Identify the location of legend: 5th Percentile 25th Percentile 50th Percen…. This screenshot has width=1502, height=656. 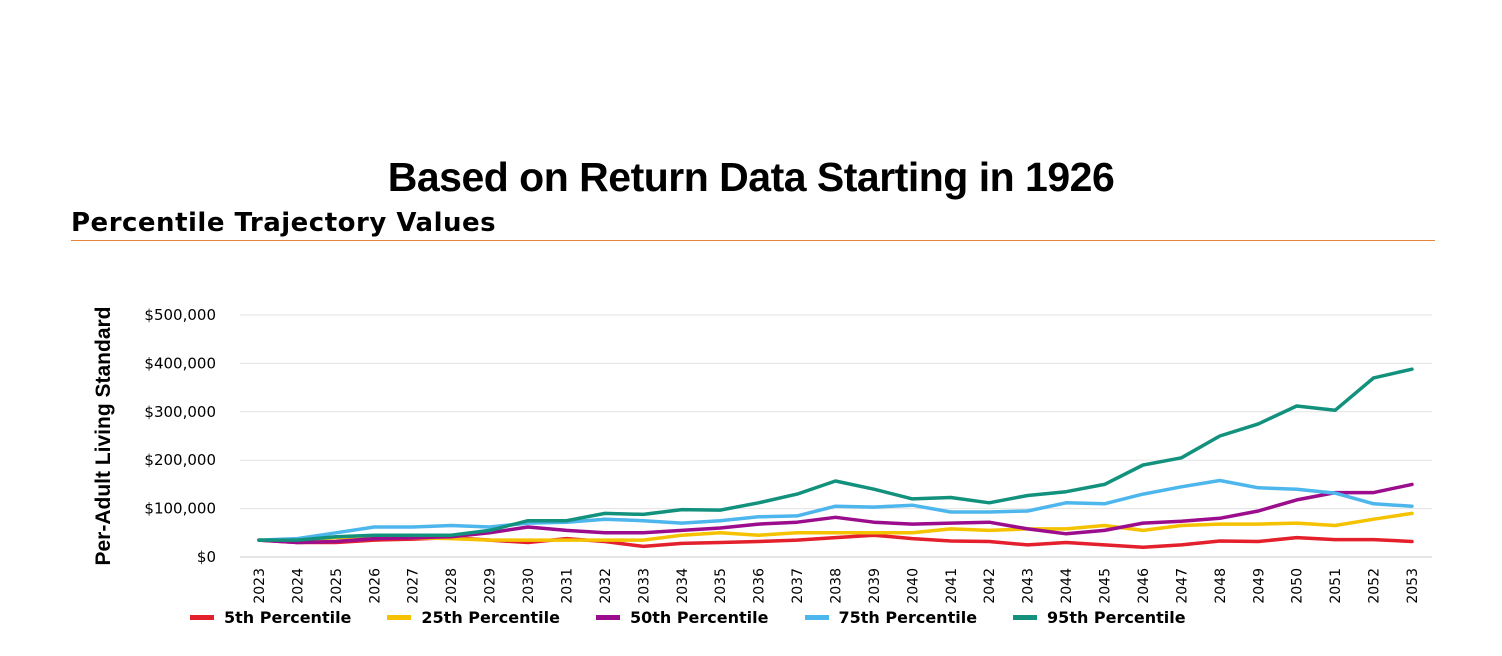
(706, 617).